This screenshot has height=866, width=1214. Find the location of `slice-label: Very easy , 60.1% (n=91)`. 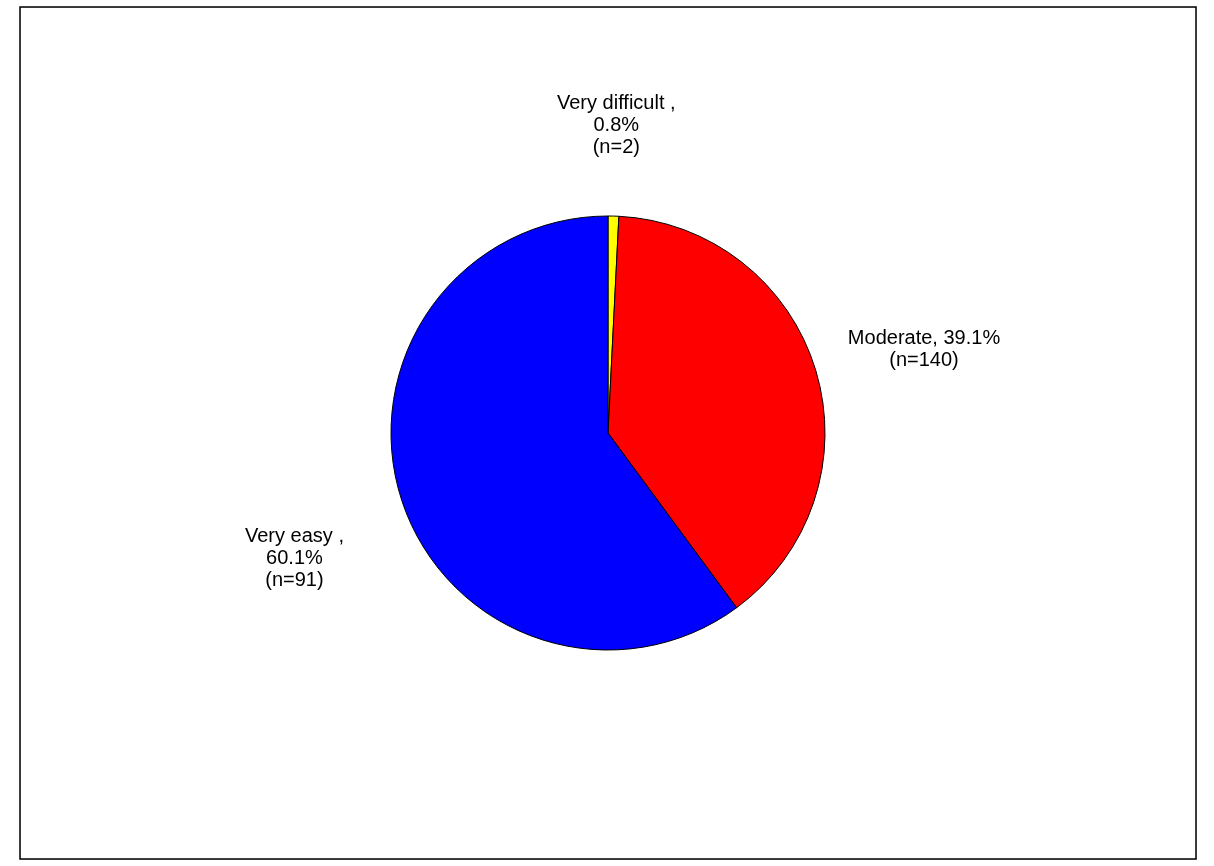

slice-label: Very easy , 60.1% (n=91) is located at coordinates (294, 556).